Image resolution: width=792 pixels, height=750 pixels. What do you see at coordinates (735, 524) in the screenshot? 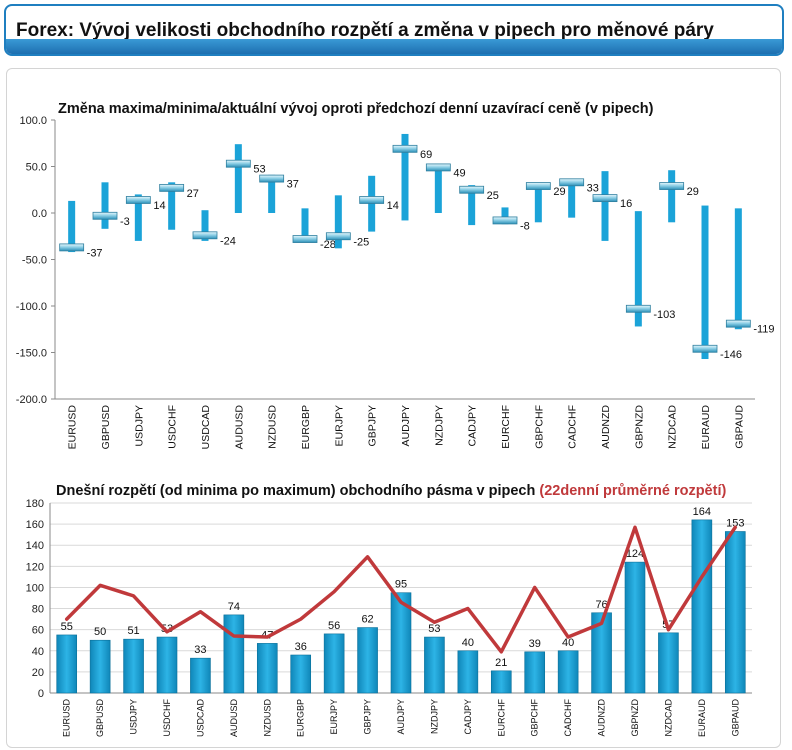
I see `chart2-bar-label: 153` at bounding box center [735, 524].